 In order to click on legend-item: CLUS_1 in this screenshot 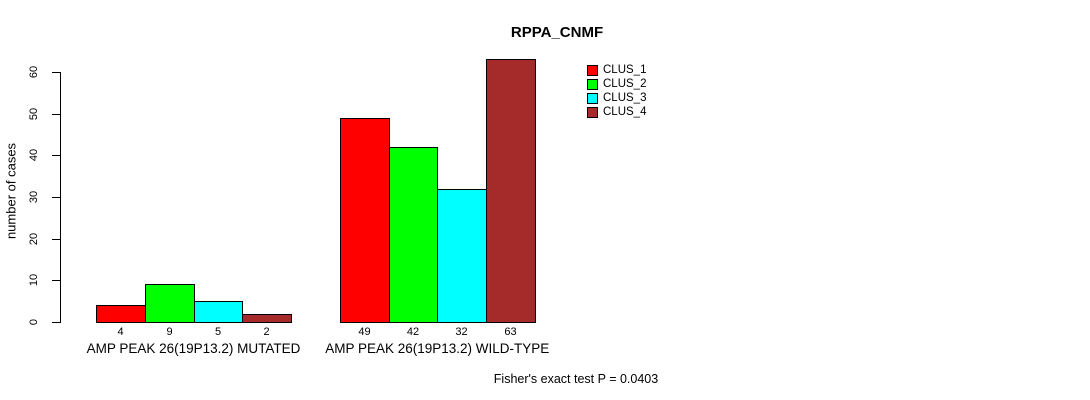, I will do `click(616, 70)`.